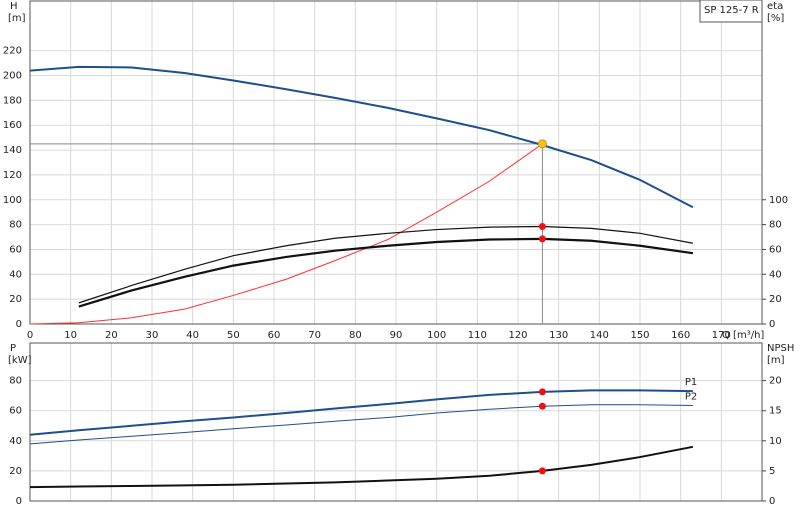 This screenshot has width=800, height=520. I want to click on y-tick-label: 220, so click(12, 51).